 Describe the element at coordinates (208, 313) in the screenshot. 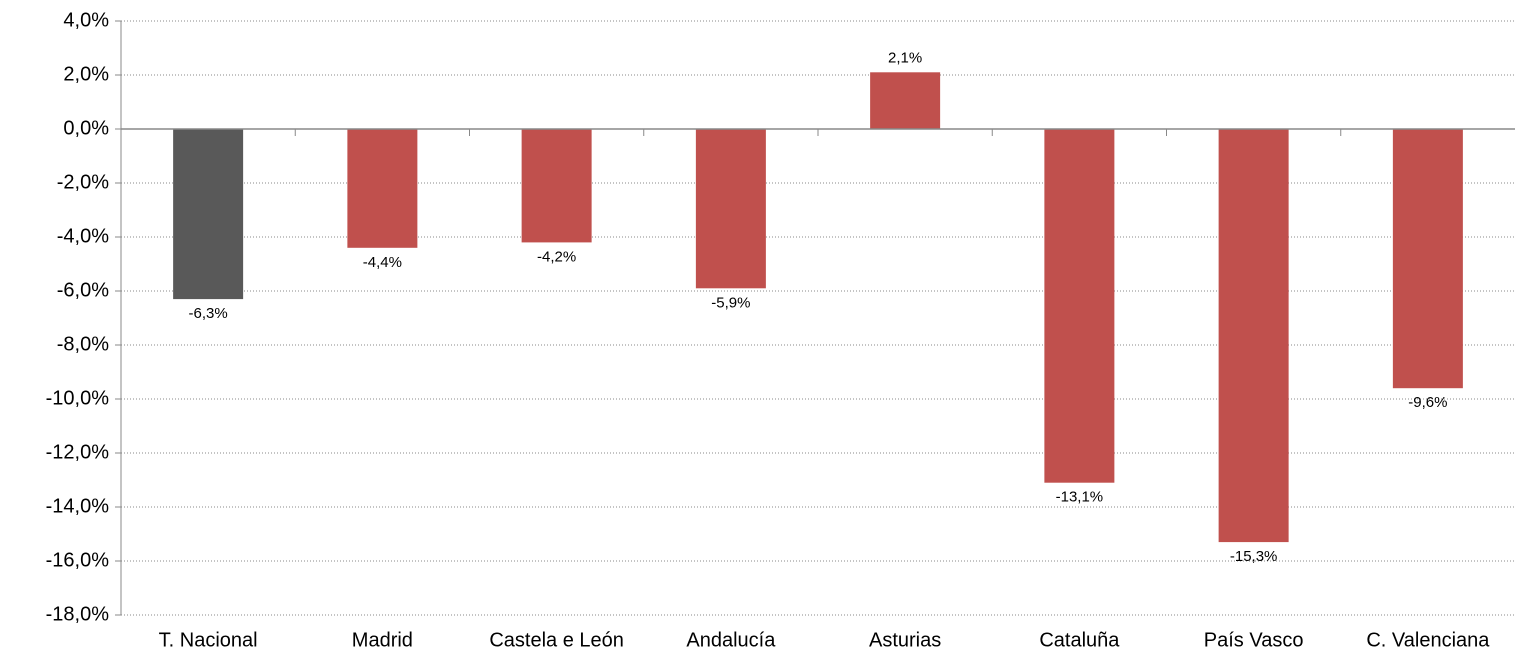

I see `value-label: -6,3%` at that location.